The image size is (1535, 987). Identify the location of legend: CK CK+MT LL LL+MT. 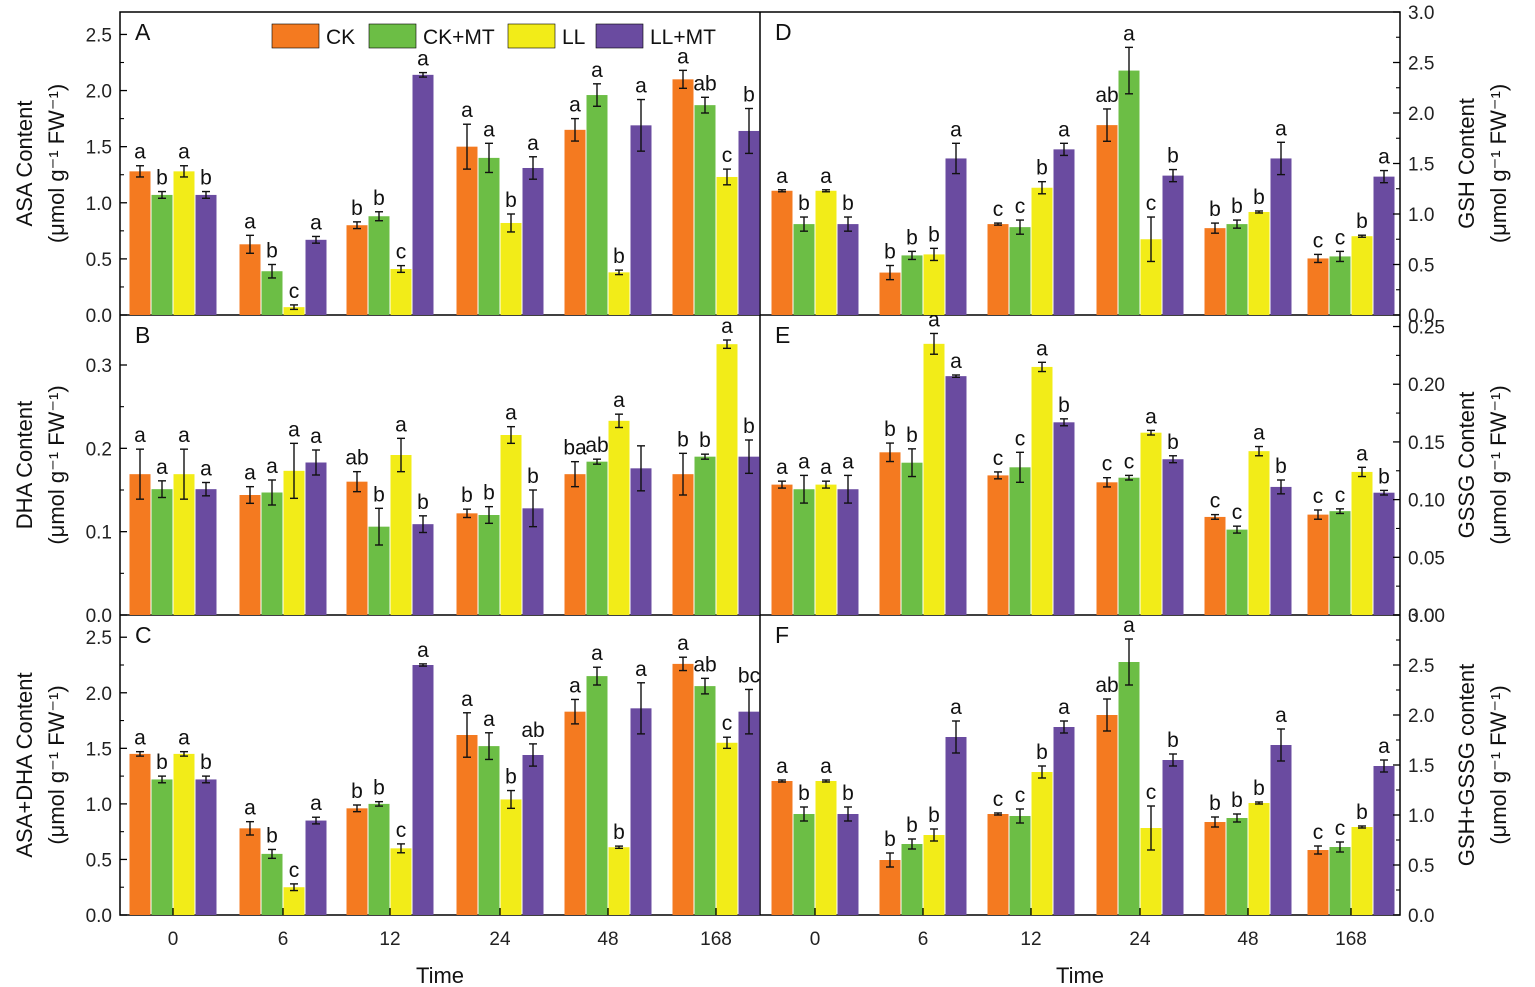
(493, 36).